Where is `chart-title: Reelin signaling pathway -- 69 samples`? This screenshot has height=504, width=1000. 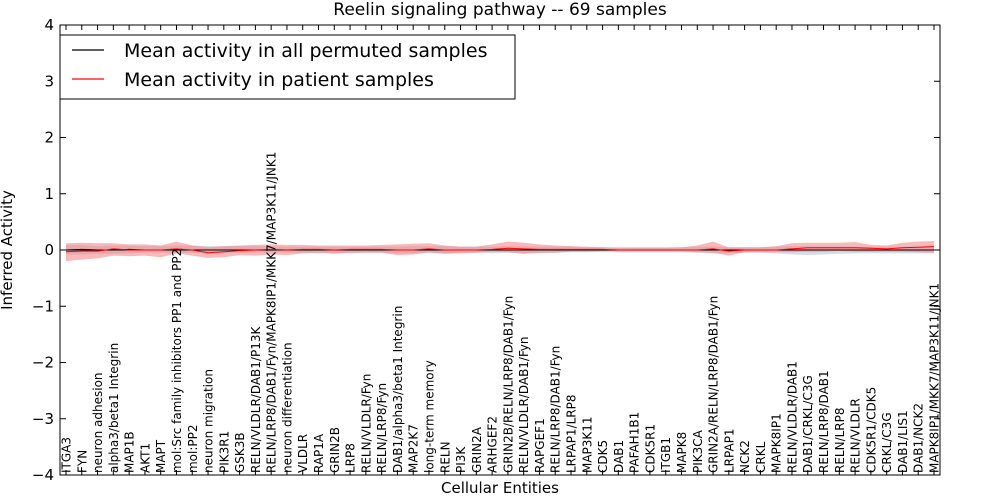 chart-title: Reelin signaling pathway -- 69 samples is located at coordinates (500, 10).